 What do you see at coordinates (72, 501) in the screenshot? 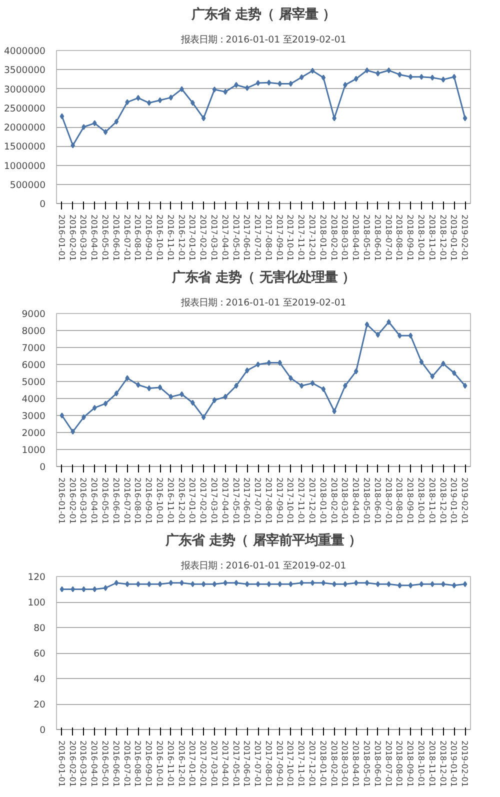
I see `x-tick-label: 2016-02-01` at bounding box center [72, 501].